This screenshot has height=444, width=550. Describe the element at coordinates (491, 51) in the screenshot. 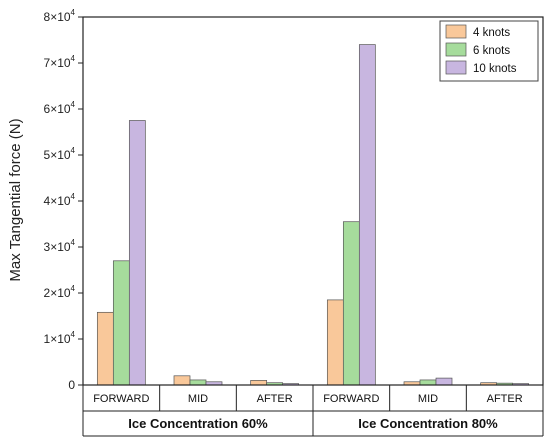

I see `legend-label: 6 knots` at that location.